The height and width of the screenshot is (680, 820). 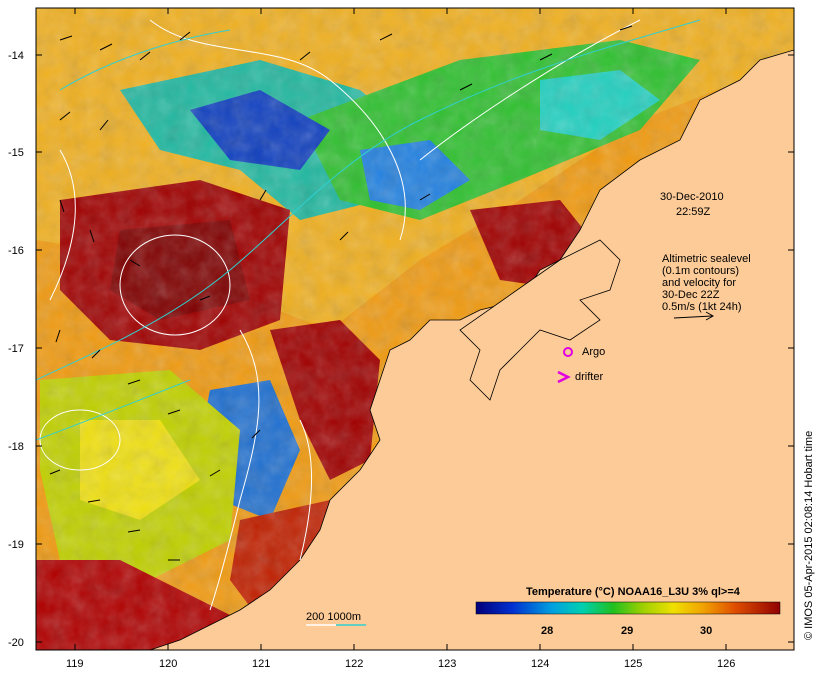 I want to click on altimetry-line: 0.5m/s (1kt 24h), so click(x=701, y=307).